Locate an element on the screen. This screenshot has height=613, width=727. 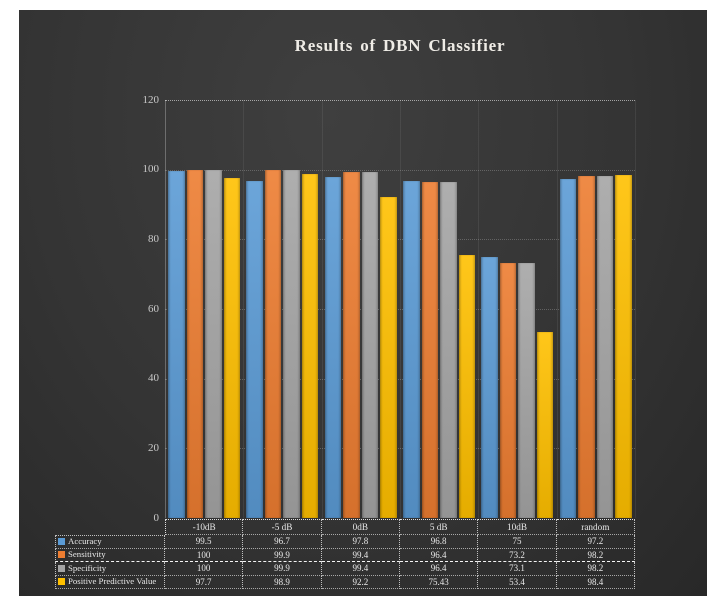
table-header-cell: -5 dB is located at coordinates (282, 527).